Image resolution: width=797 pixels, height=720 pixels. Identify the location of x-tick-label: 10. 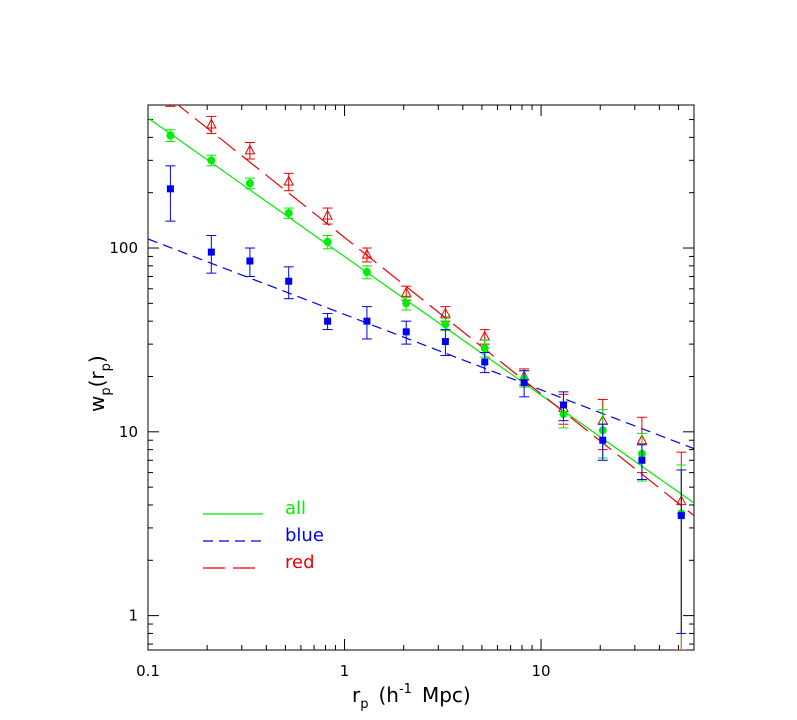
(541, 671).